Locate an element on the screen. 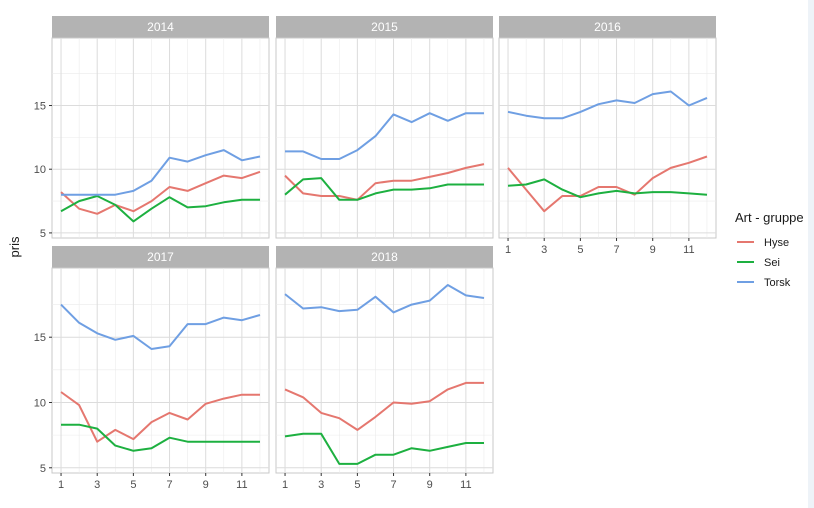 This screenshot has height=508, width=814. legend: Art - gruppe Hyse Sei Torsk is located at coordinates (769, 249).